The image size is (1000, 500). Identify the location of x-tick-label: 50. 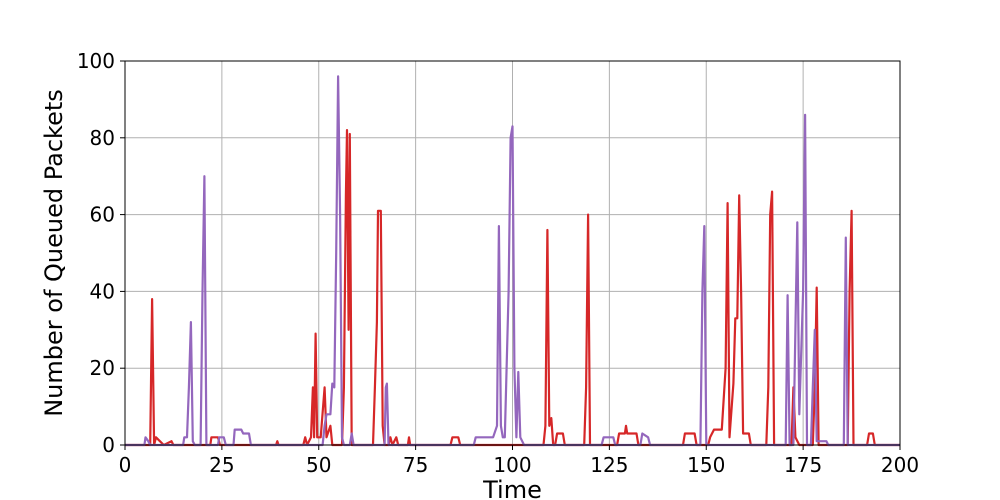
(318, 465).